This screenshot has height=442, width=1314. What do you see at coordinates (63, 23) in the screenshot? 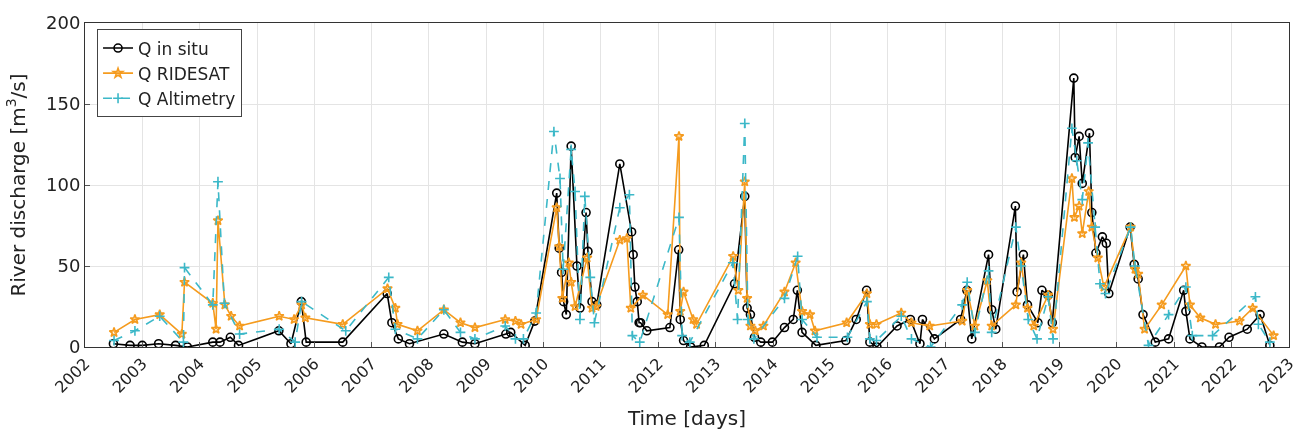
I see `y-tick-label: 200` at bounding box center [63, 23].